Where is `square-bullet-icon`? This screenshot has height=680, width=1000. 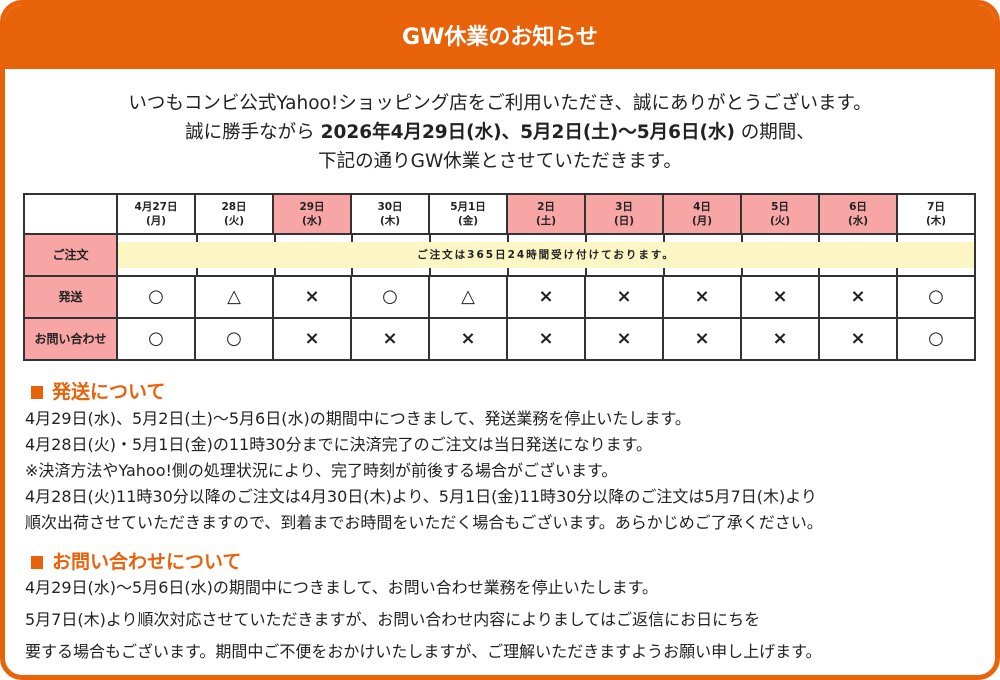
square-bullet-icon is located at coordinates (37, 562).